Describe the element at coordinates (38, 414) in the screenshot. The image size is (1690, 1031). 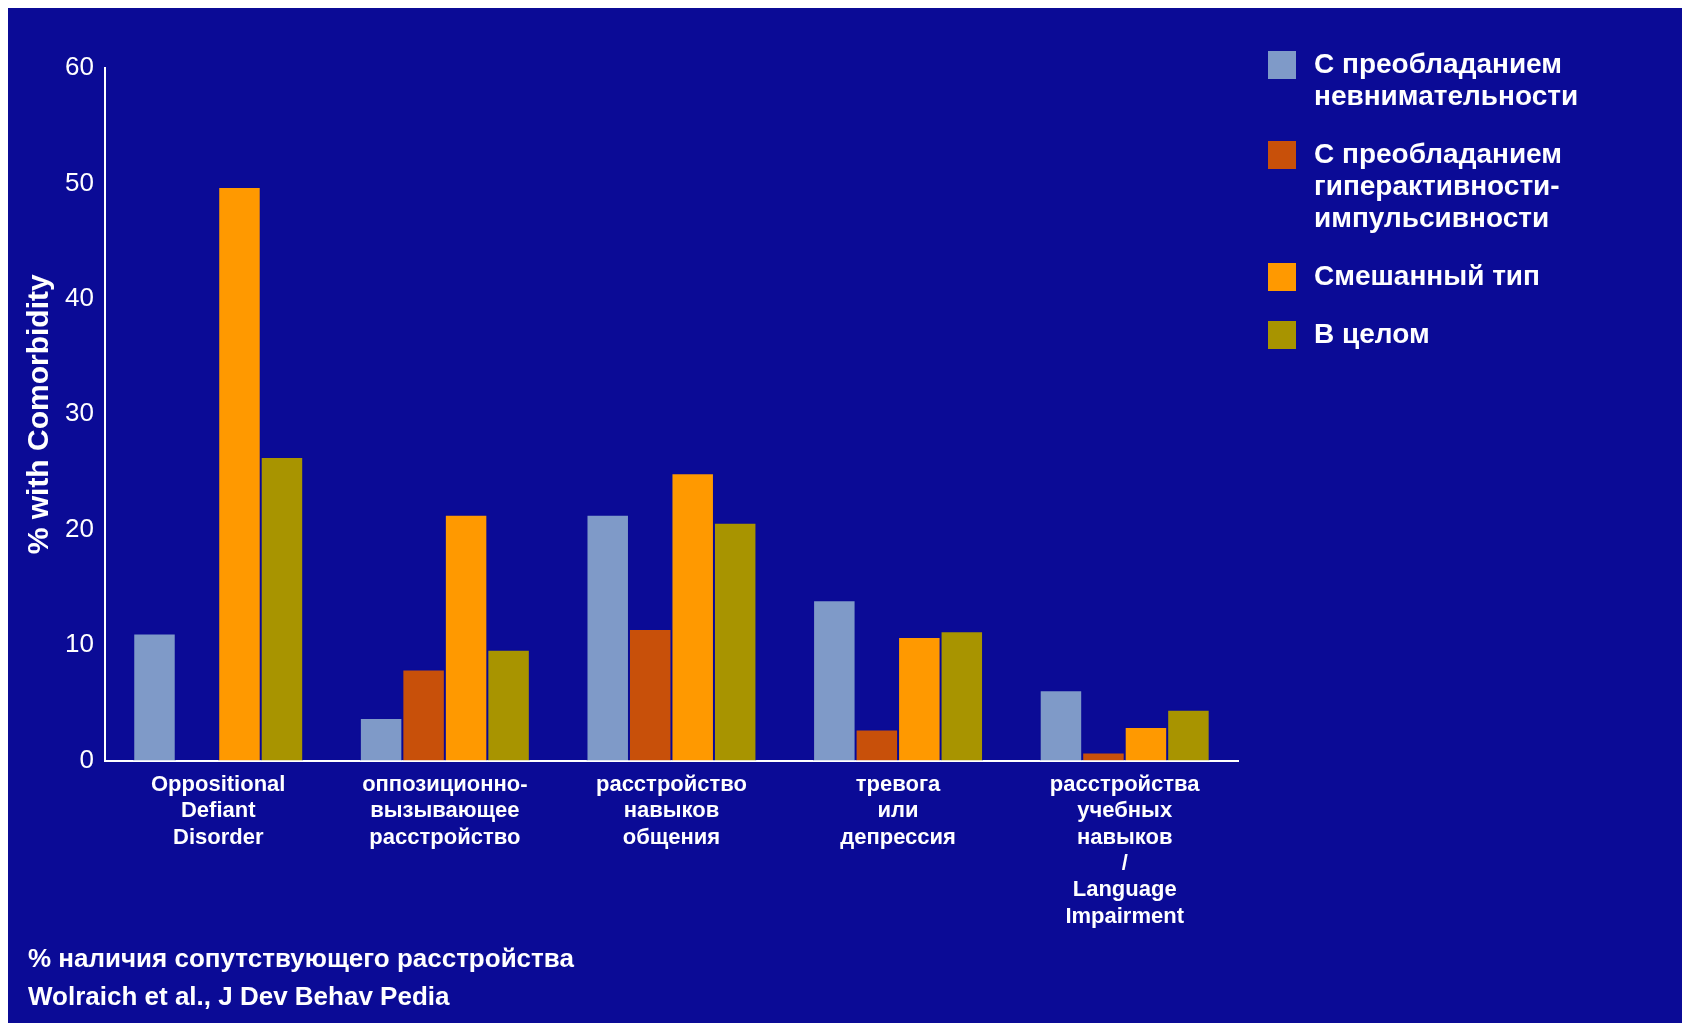
I see `y-axis-title: % with Comorbidity` at that location.